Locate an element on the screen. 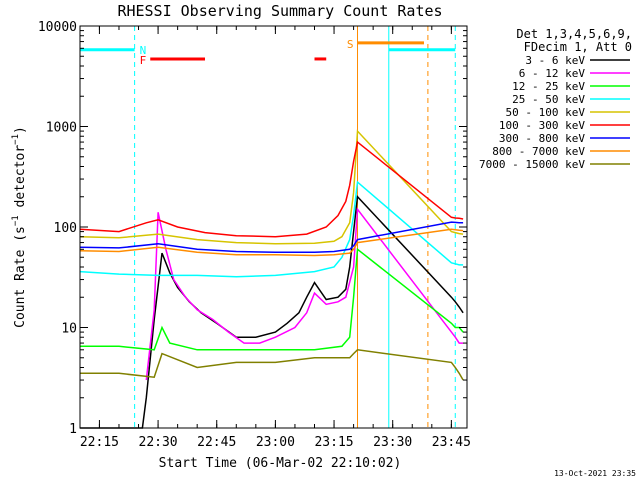 The image size is (640, 480). y-tick-label: 1000 is located at coordinates (61, 128).